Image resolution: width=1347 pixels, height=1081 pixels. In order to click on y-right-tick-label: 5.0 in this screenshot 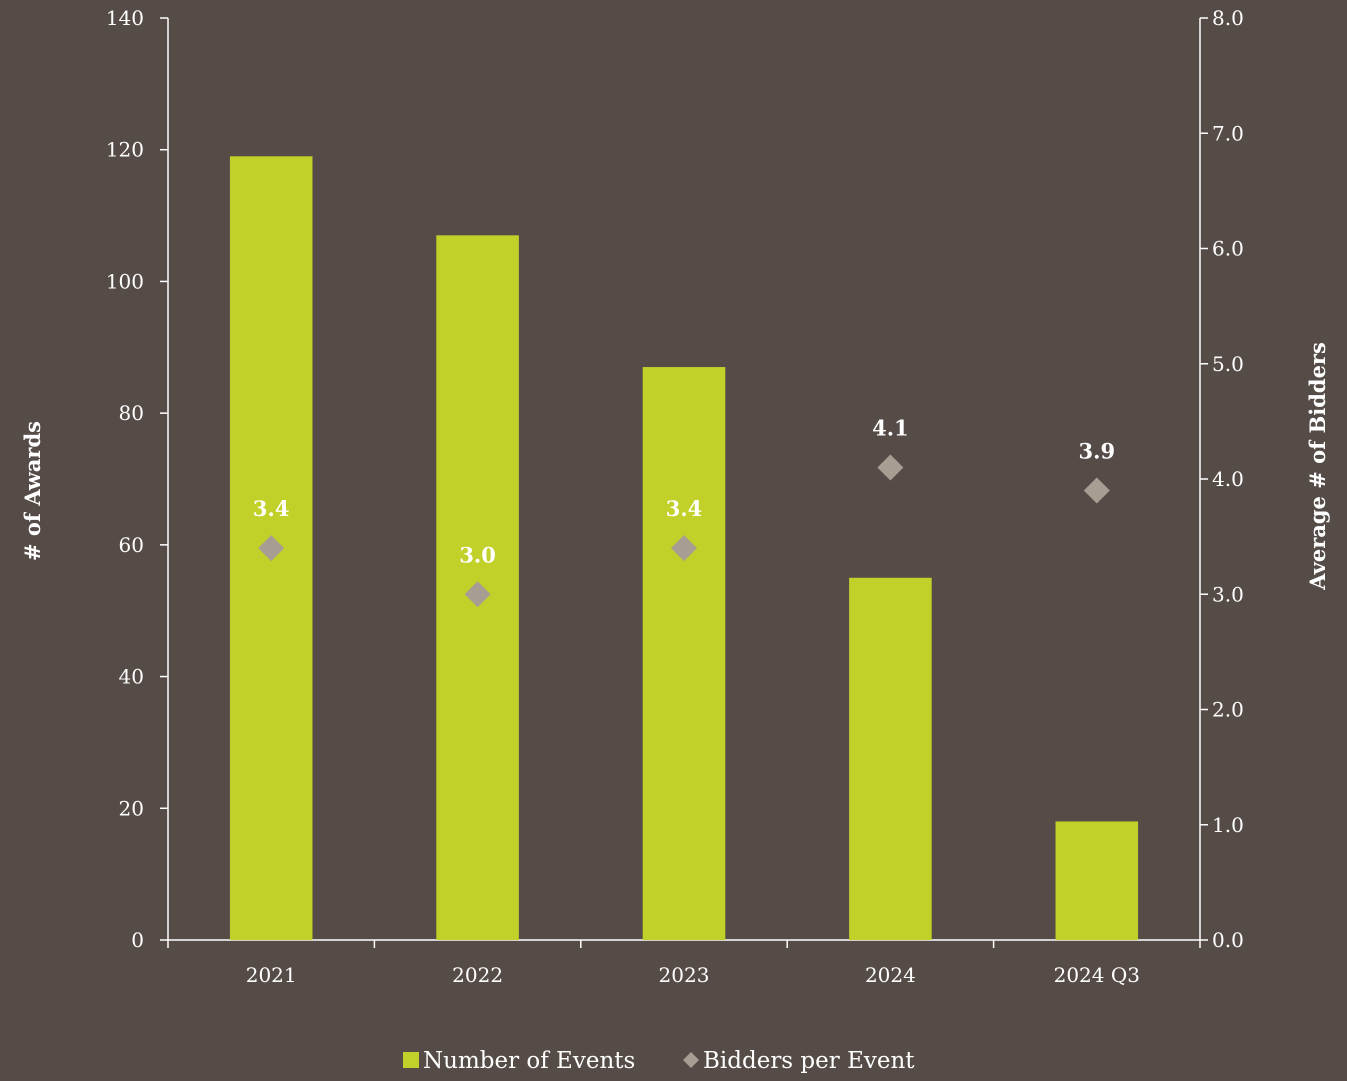, I will do `click(1228, 364)`.